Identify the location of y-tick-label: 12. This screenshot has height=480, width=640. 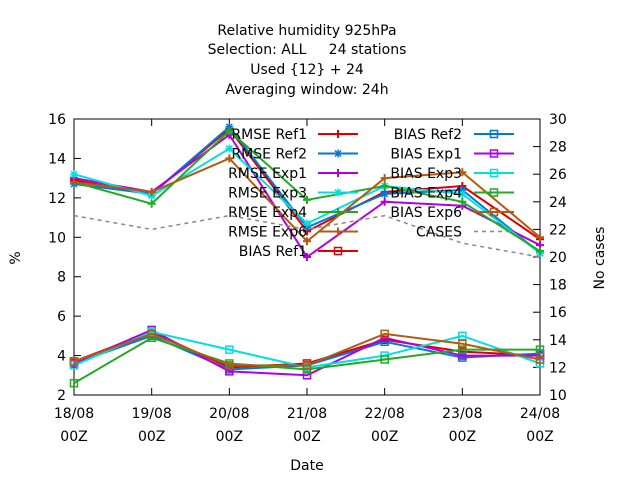
(57, 199).